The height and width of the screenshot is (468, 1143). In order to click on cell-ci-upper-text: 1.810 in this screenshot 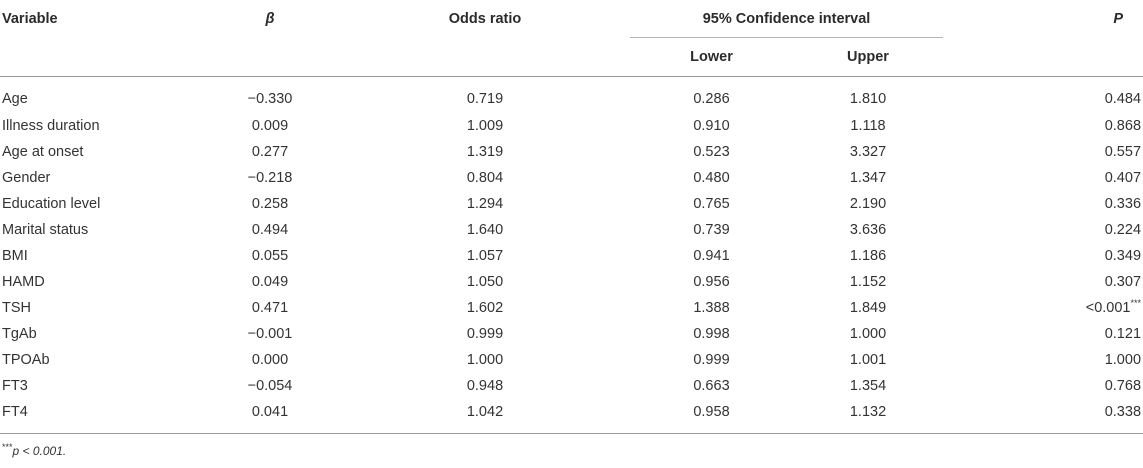, I will do `click(868, 99)`.